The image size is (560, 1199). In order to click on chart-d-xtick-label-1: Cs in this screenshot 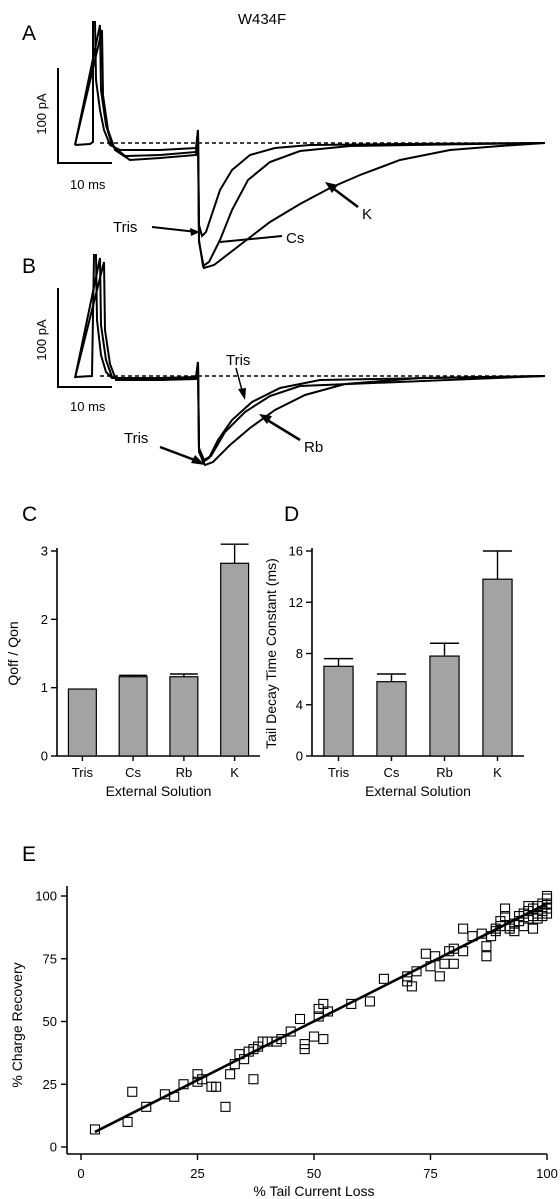, I will do `click(392, 772)`.